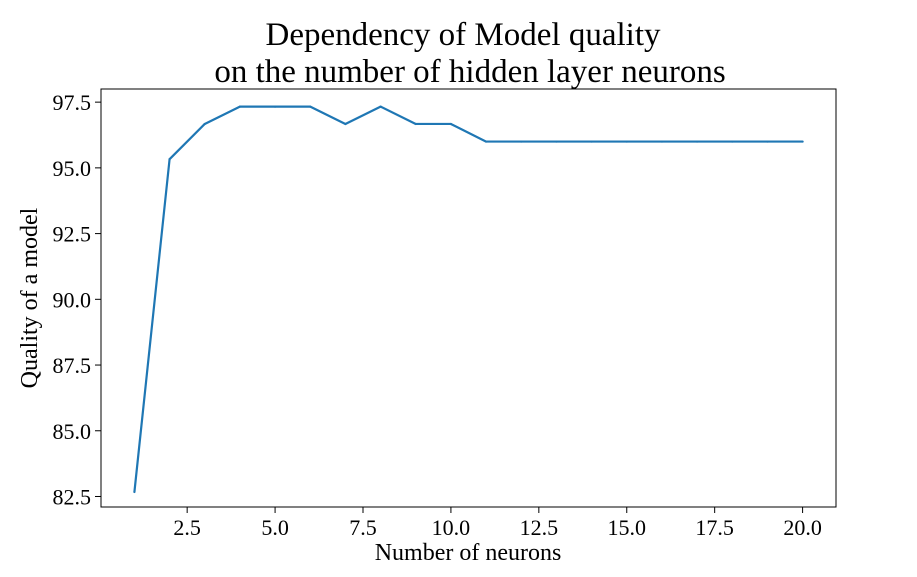 The image size is (917, 577). I want to click on x-tick-label: 7.5, so click(363, 527).